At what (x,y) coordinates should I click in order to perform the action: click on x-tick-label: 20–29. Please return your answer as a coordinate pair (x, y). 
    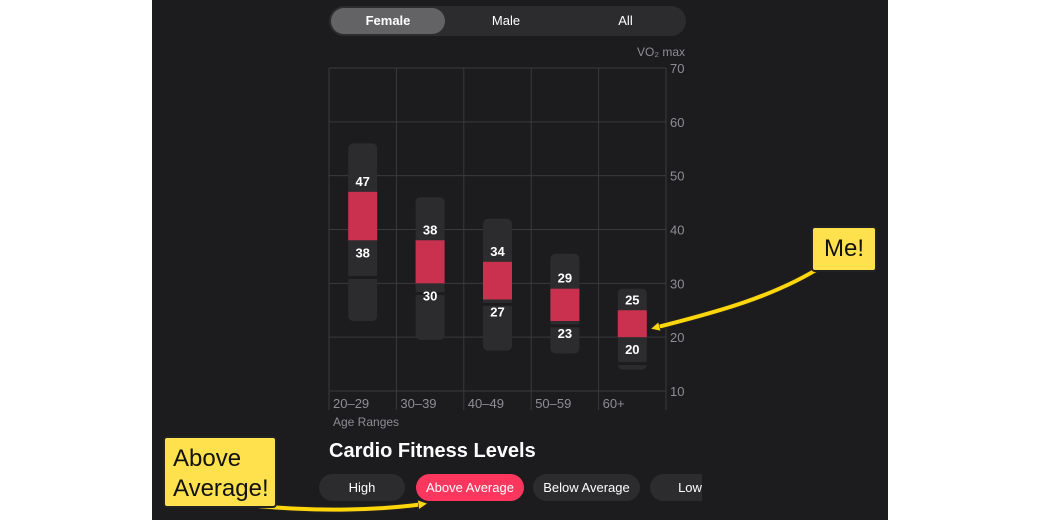
    Looking at the image, I should click on (351, 403).